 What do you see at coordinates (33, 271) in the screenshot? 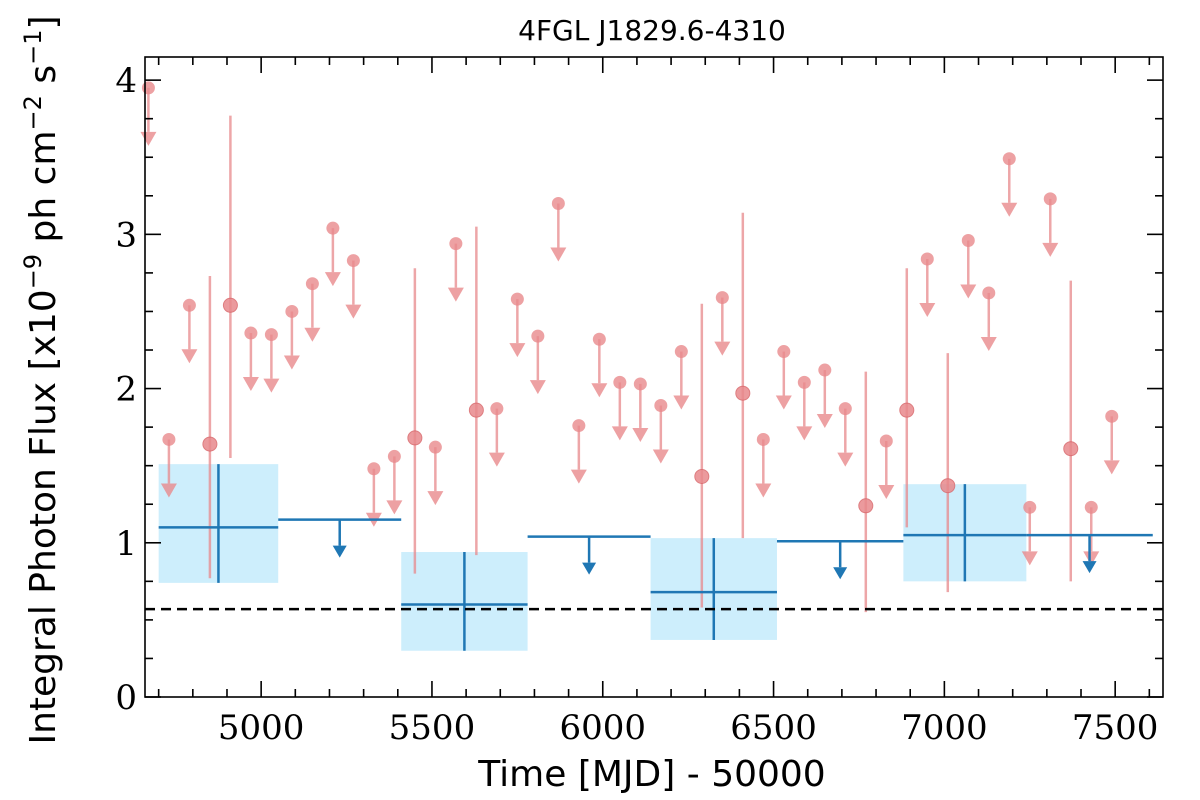
I see `y-axis-title-exp1: −9` at bounding box center [33, 271].